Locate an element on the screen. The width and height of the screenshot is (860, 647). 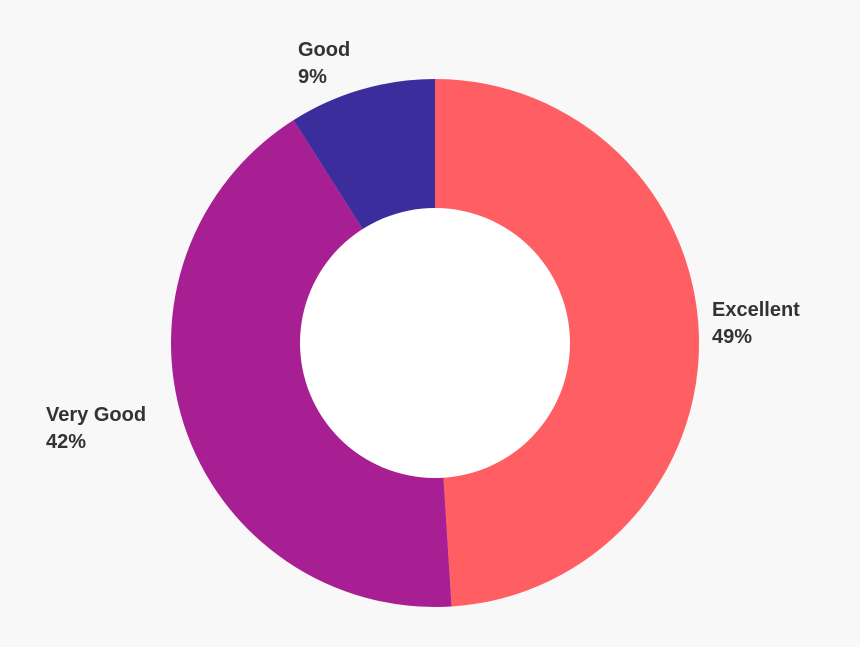
donut-hole is located at coordinates (435, 343).